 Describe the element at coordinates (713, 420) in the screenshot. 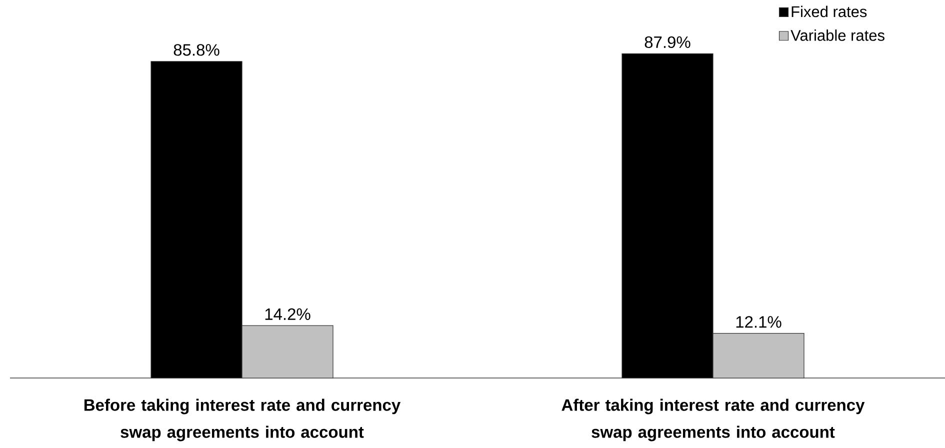

I see `x-tick-label: After taking interest rate and currency swap agreements into account` at that location.